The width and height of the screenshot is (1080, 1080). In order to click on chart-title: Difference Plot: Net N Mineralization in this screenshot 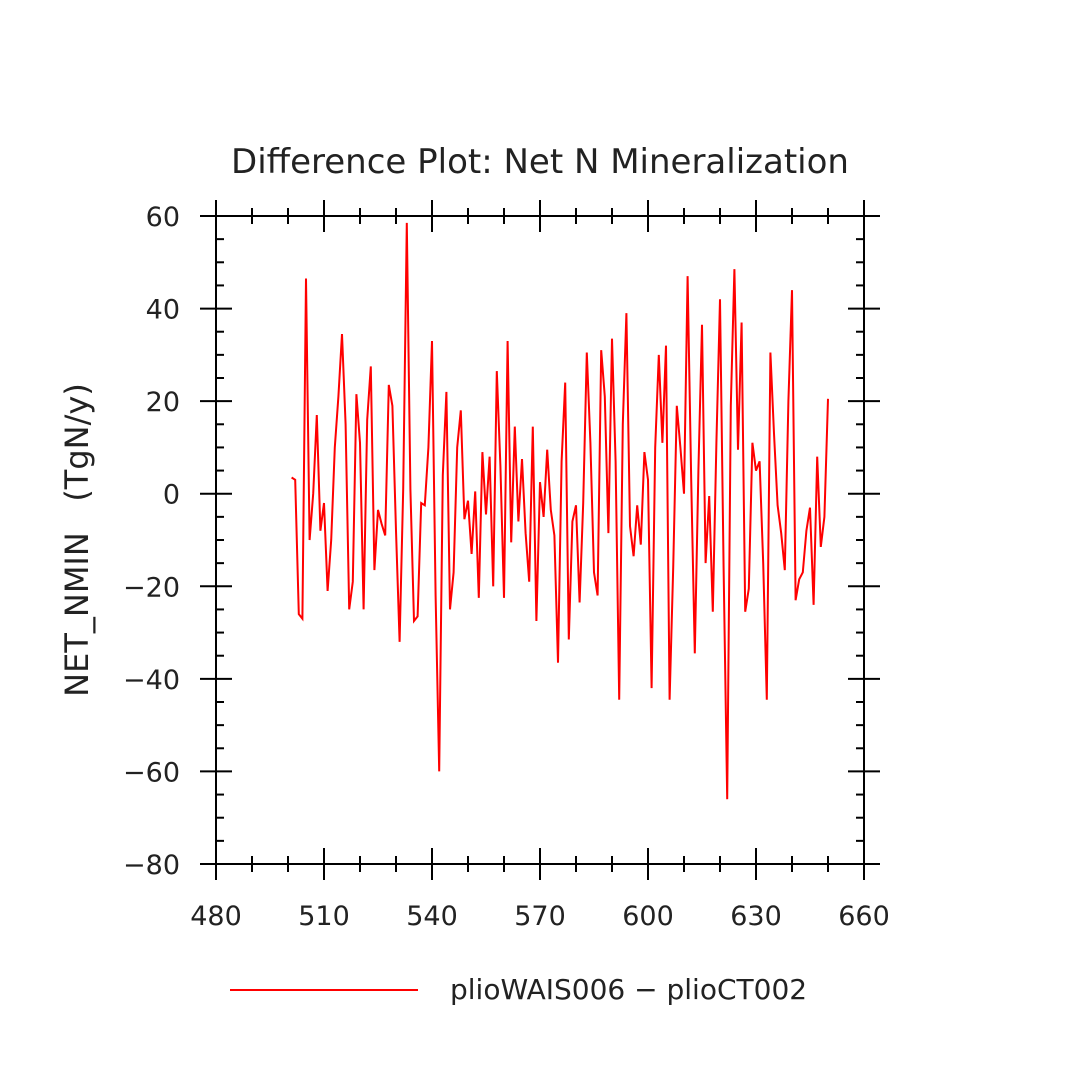, I will do `click(540, 162)`.